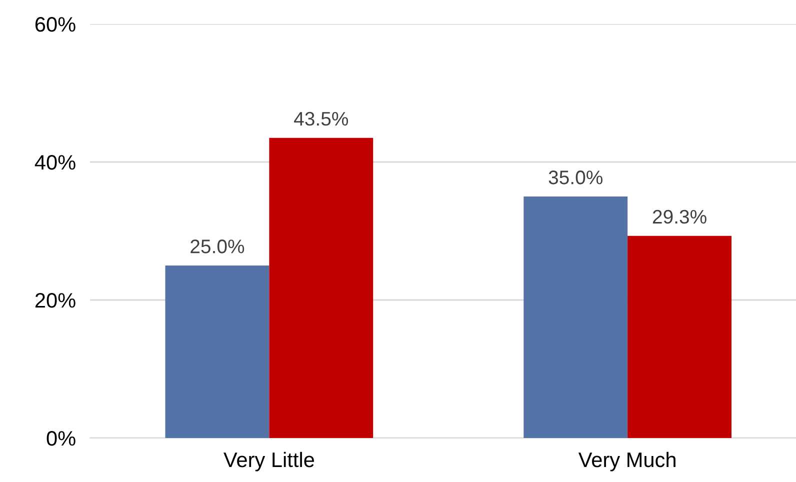 The image size is (796, 482). I want to click on x-tick-label: Very Much, so click(627, 462).